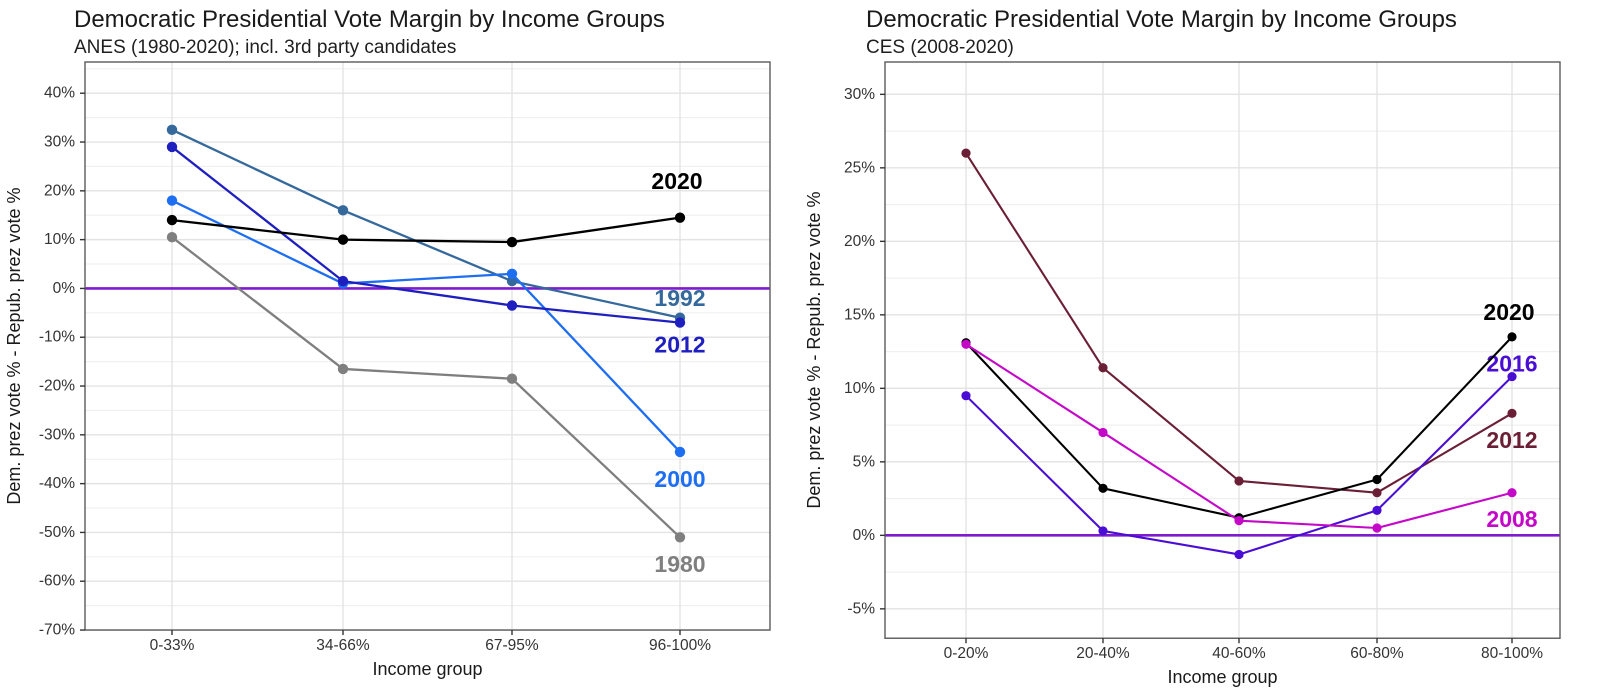 This screenshot has height=688, width=1600. What do you see at coordinates (57, 337) in the screenshot?
I see `y-tick-label: -10%` at bounding box center [57, 337].